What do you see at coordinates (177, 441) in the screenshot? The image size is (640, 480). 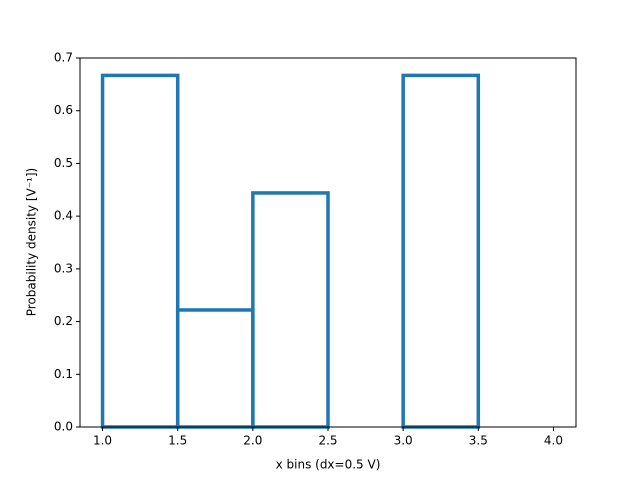 I see `x-tick-label: 1.5` at bounding box center [177, 441].